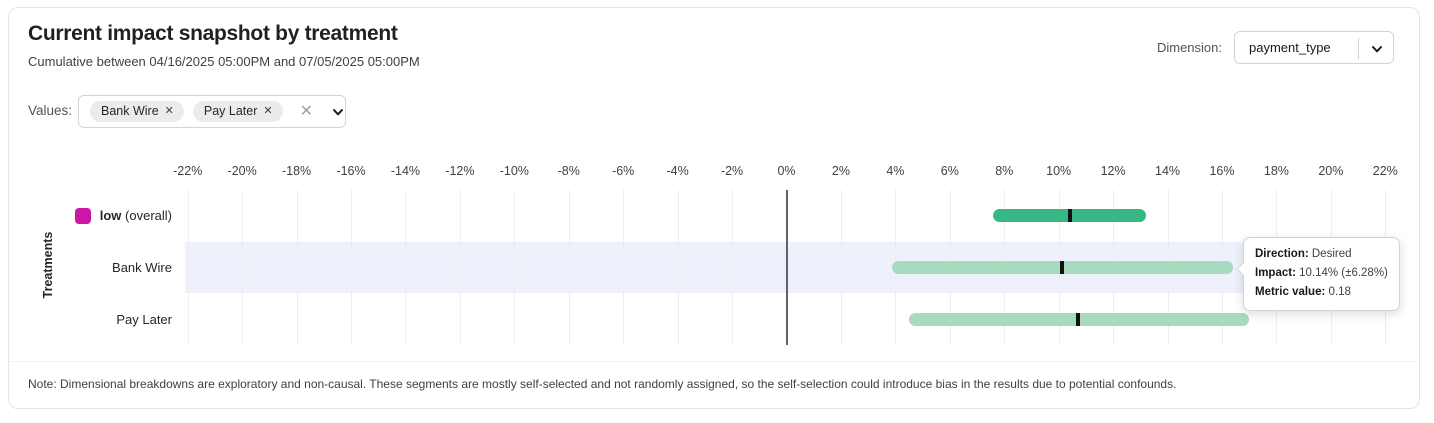 This screenshot has height=423, width=1434. I want to click on legend-swatch-overall, so click(82, 215).